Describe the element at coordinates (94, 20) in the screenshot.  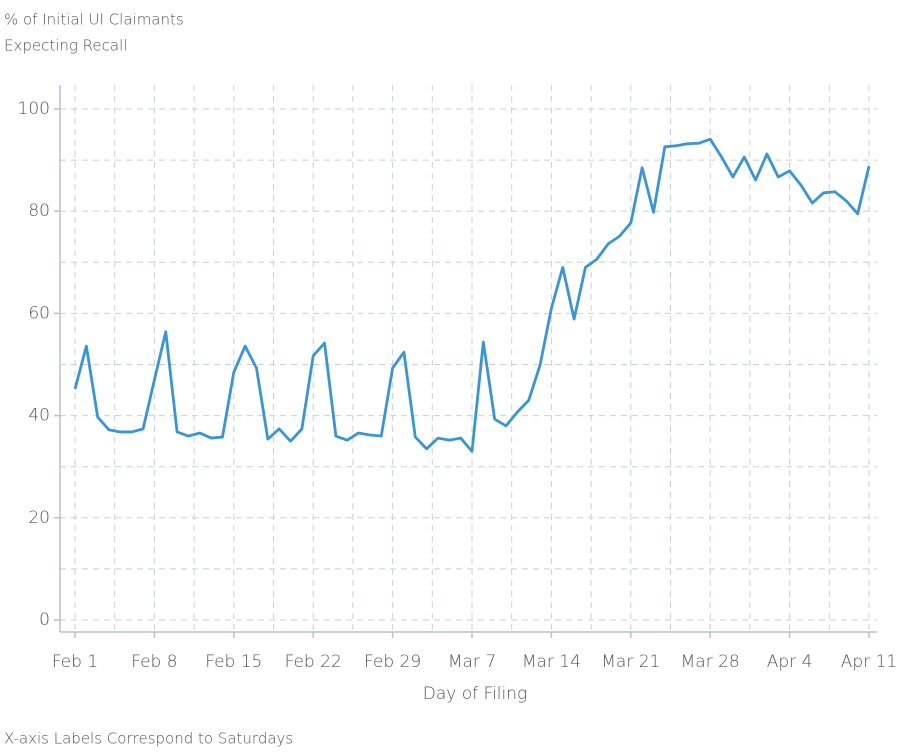
I see `y-axis-label-1: % of Initial UI Claimants` at that location.